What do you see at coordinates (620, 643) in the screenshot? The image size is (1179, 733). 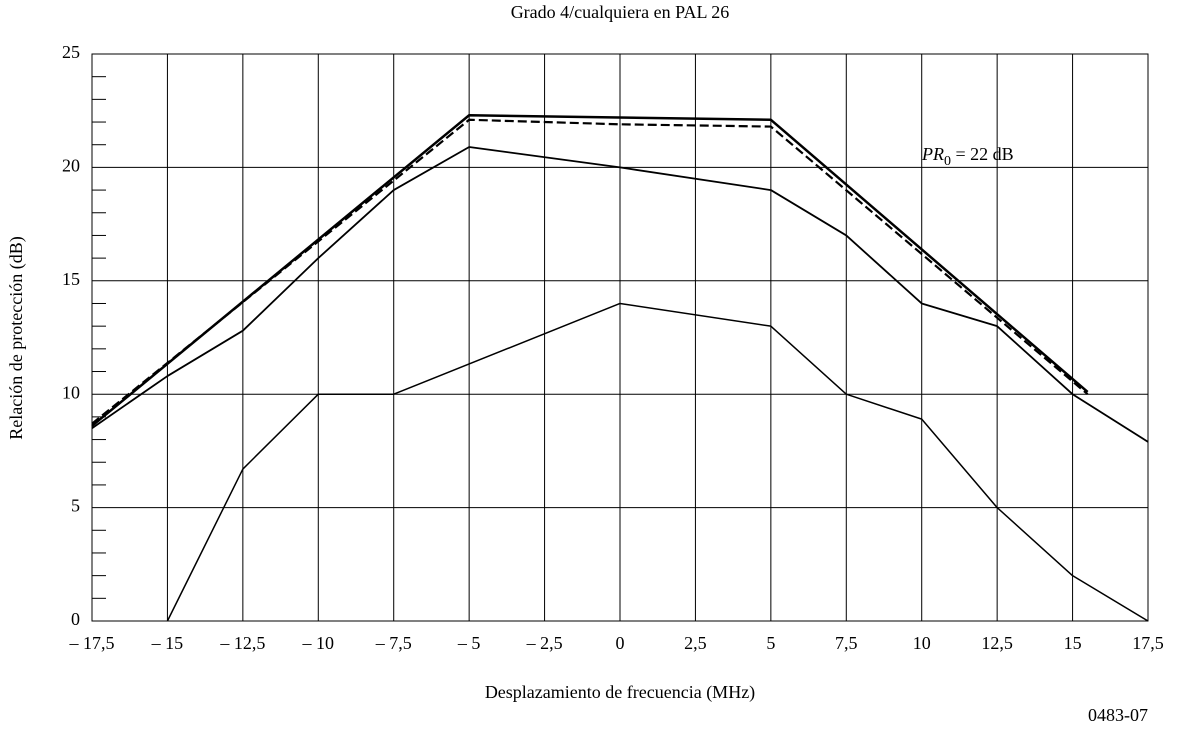 I see `x-tick-label: 0` at bounding box center [620, 643].